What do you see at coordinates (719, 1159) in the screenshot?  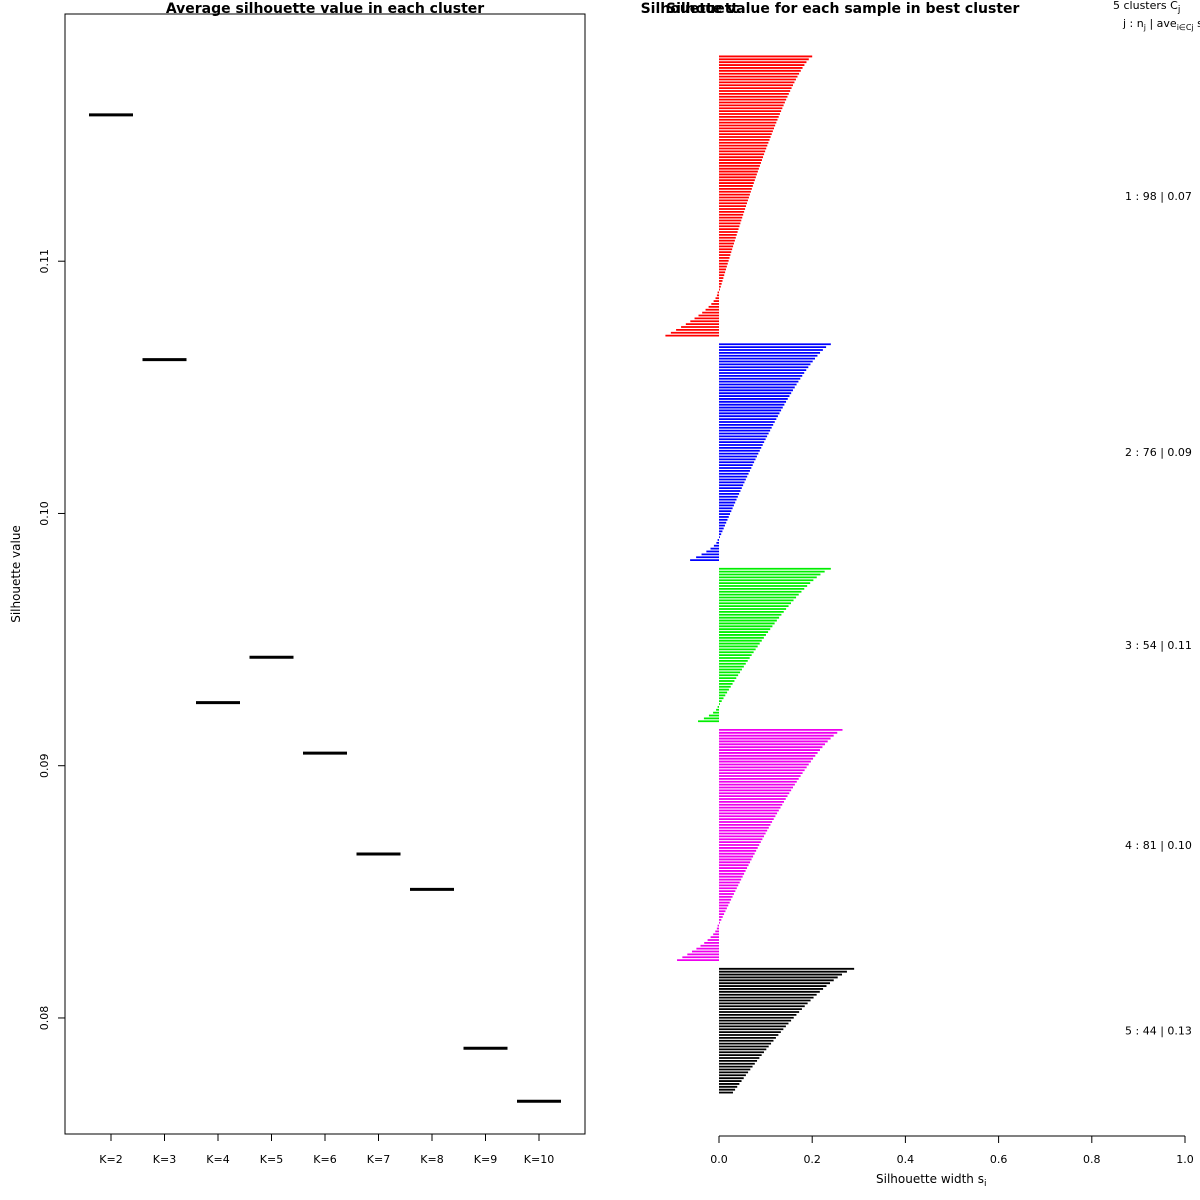 I see `right-x-tick-label: 0.0` at bounding box center [719, 1159].